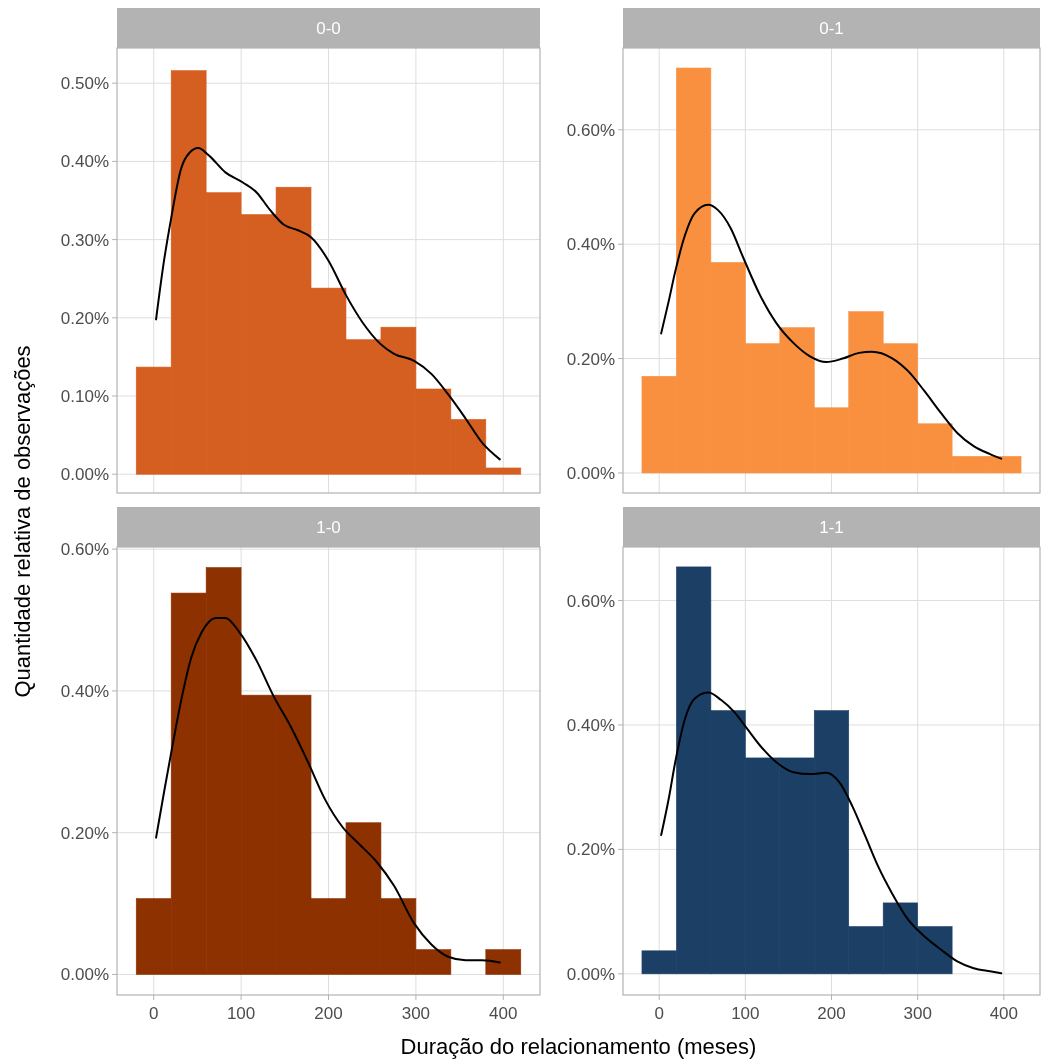  Describe the element at coordinates (328, 527) in the screenshot. I see `chart-title: 1-0` at that location.